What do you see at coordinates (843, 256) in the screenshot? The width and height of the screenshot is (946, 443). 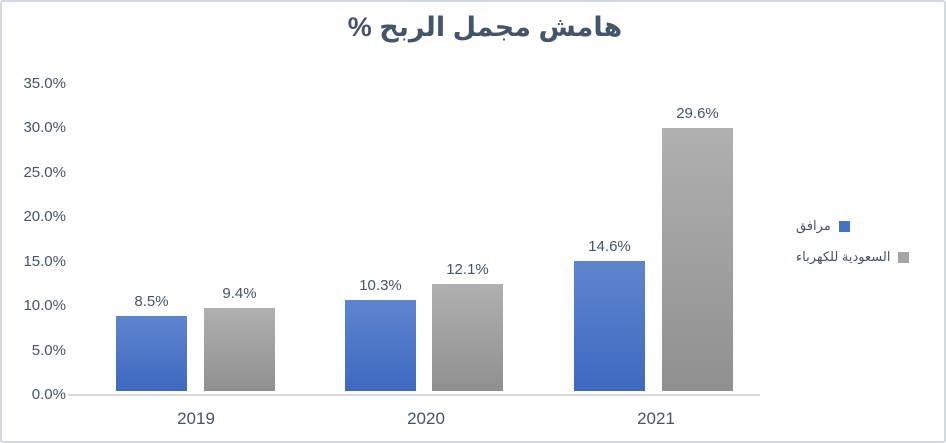 I see `legend-label: السعودية للكهرباء` at bounding box center [843, 256].